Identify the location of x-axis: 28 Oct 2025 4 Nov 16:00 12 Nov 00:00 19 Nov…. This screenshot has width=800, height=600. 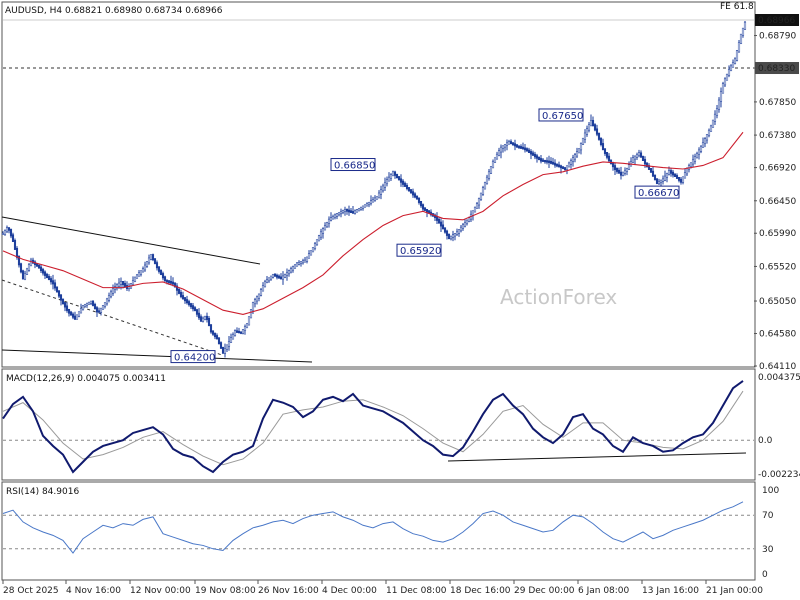
(382, 588).